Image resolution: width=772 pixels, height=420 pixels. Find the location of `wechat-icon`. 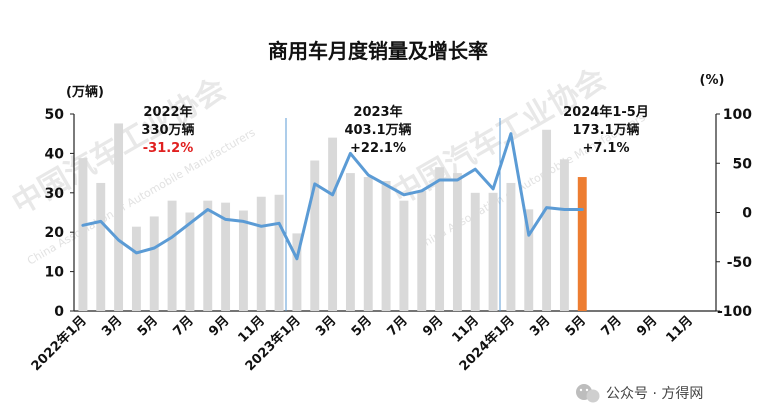

wechat-icon is located at coordinates (588, 393).